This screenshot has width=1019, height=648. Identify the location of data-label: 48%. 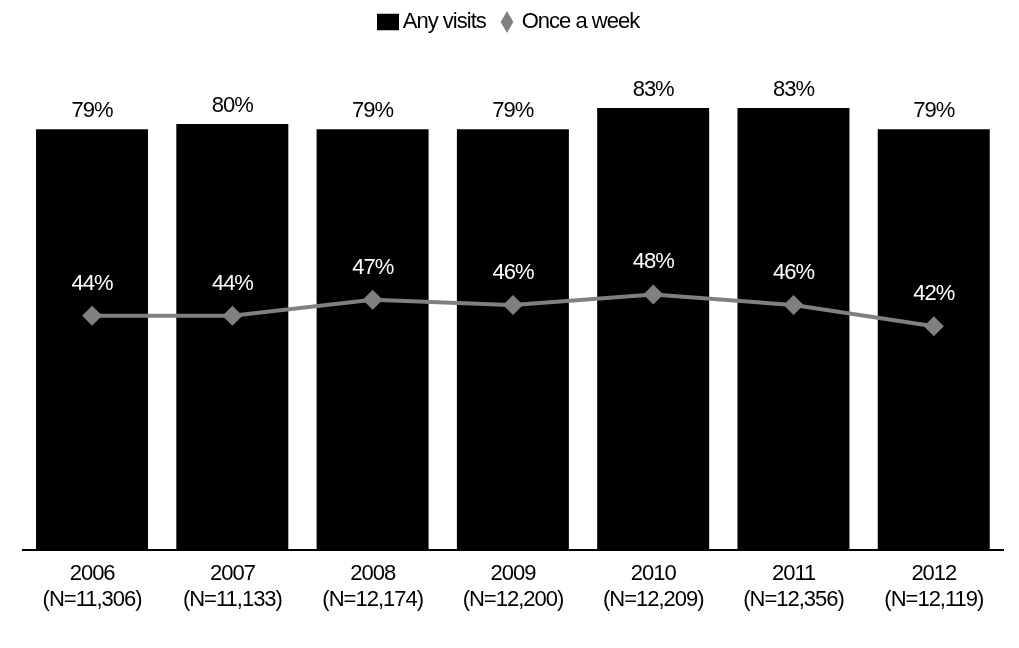
(653, 261).